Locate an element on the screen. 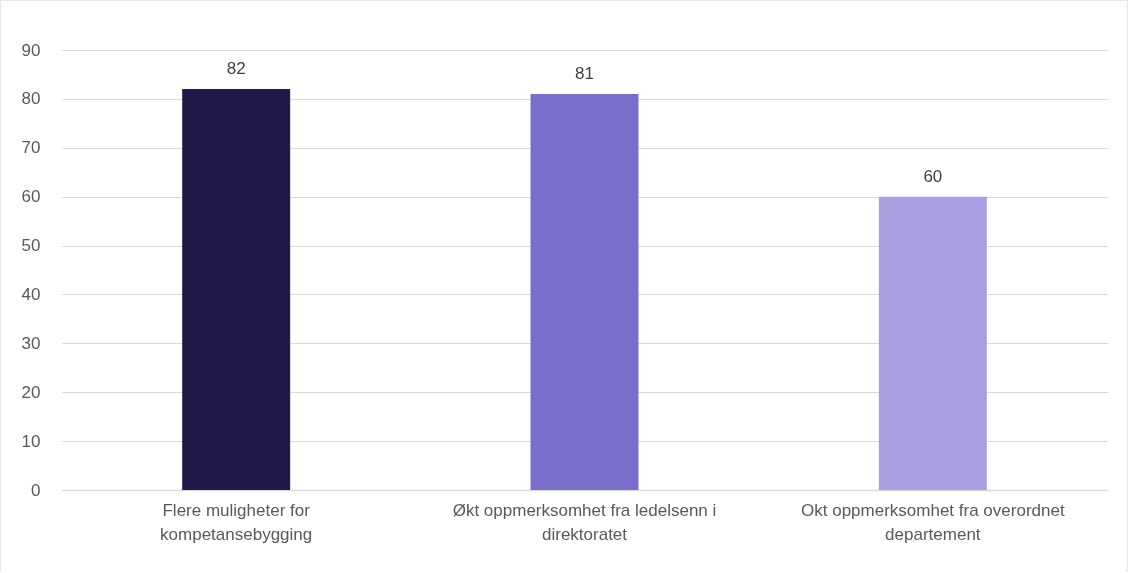  data-label: 81 is located at coordinates (584, 73).